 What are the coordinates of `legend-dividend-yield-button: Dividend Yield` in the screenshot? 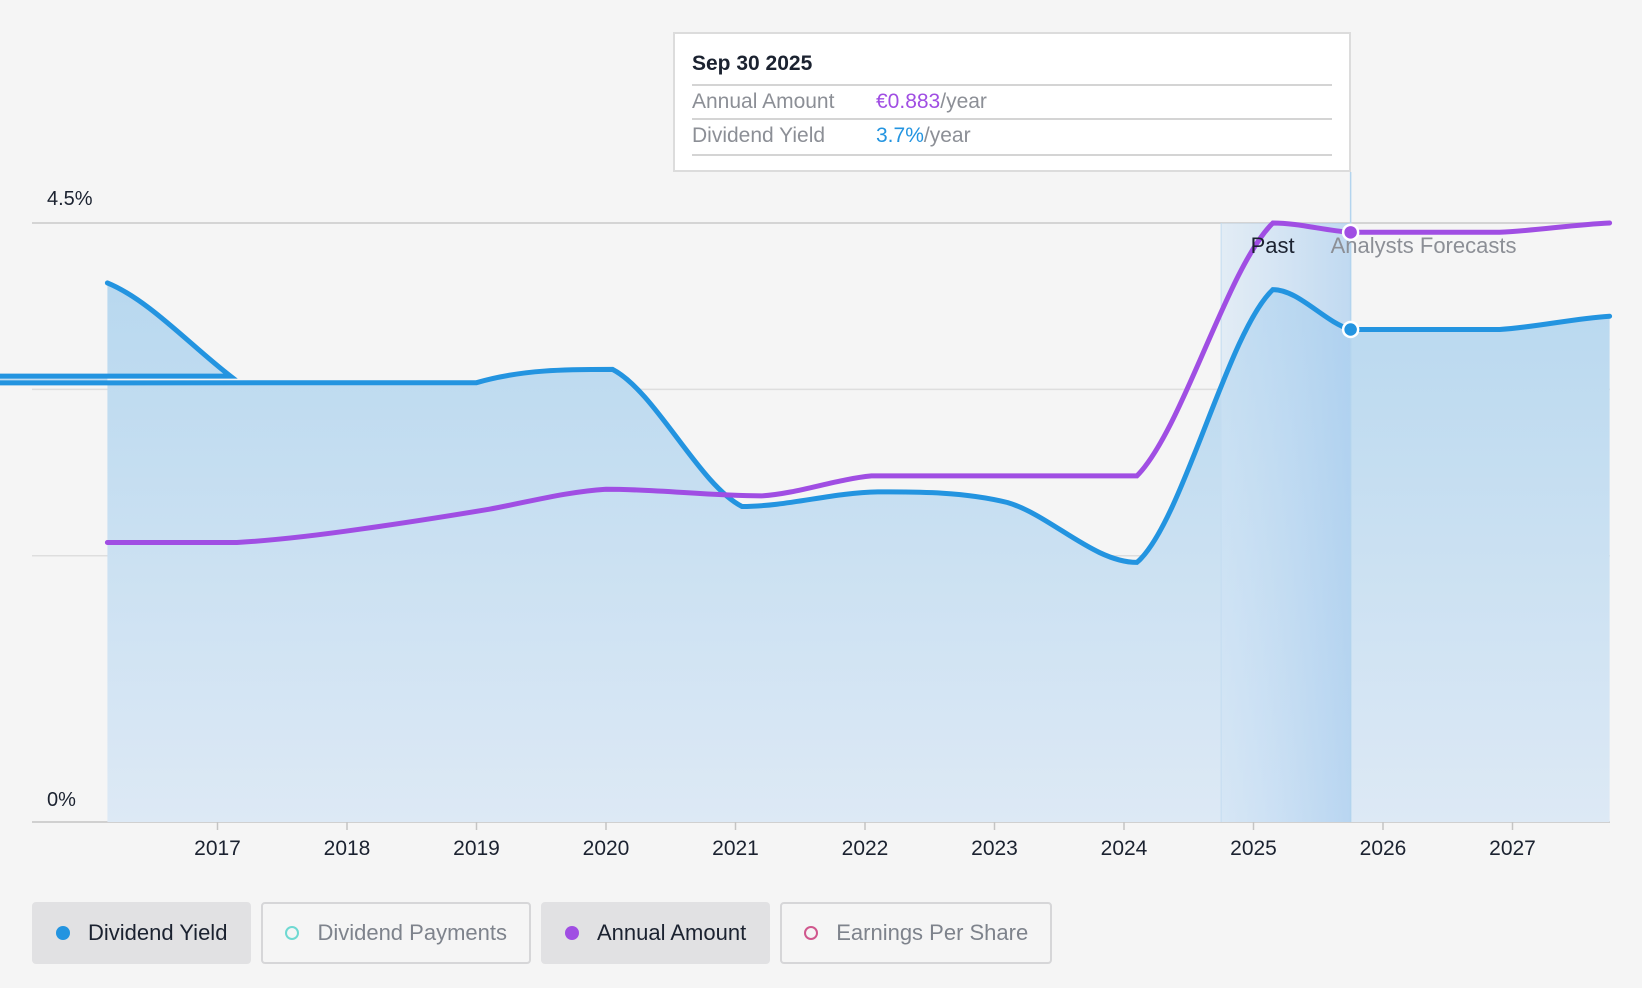 It's located at (142, 933).